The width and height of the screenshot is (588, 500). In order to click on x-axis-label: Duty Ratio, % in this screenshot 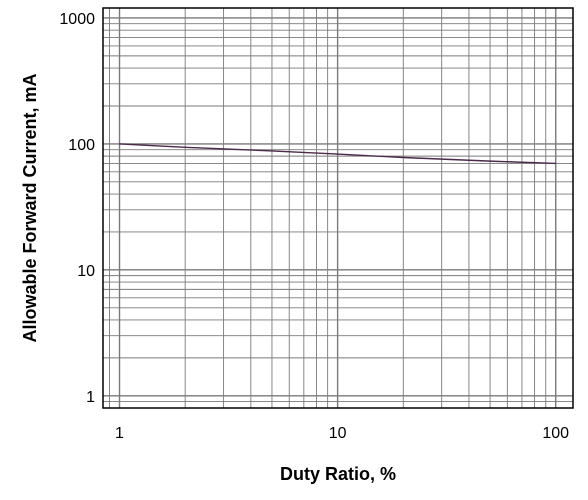, I will do `click(338, 474)`.